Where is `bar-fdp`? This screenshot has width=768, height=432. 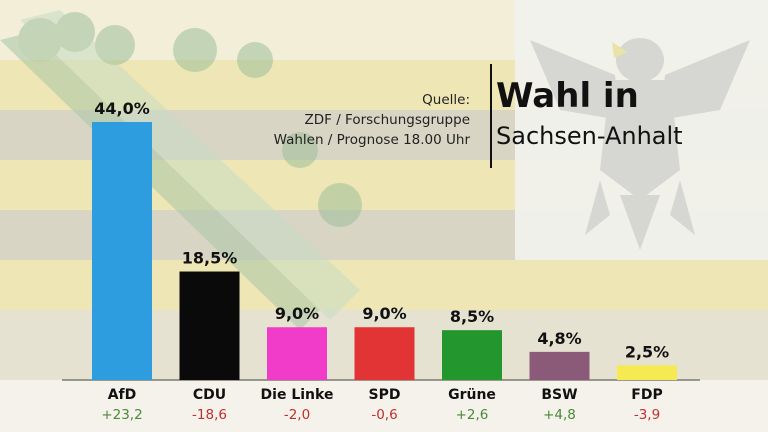
bar-fdp is located at coordinates (647, 372).